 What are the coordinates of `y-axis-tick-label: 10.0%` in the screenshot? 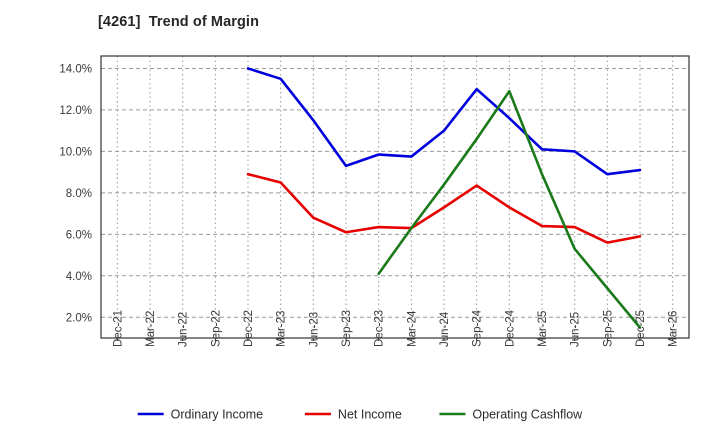 It's located at (75, 152).